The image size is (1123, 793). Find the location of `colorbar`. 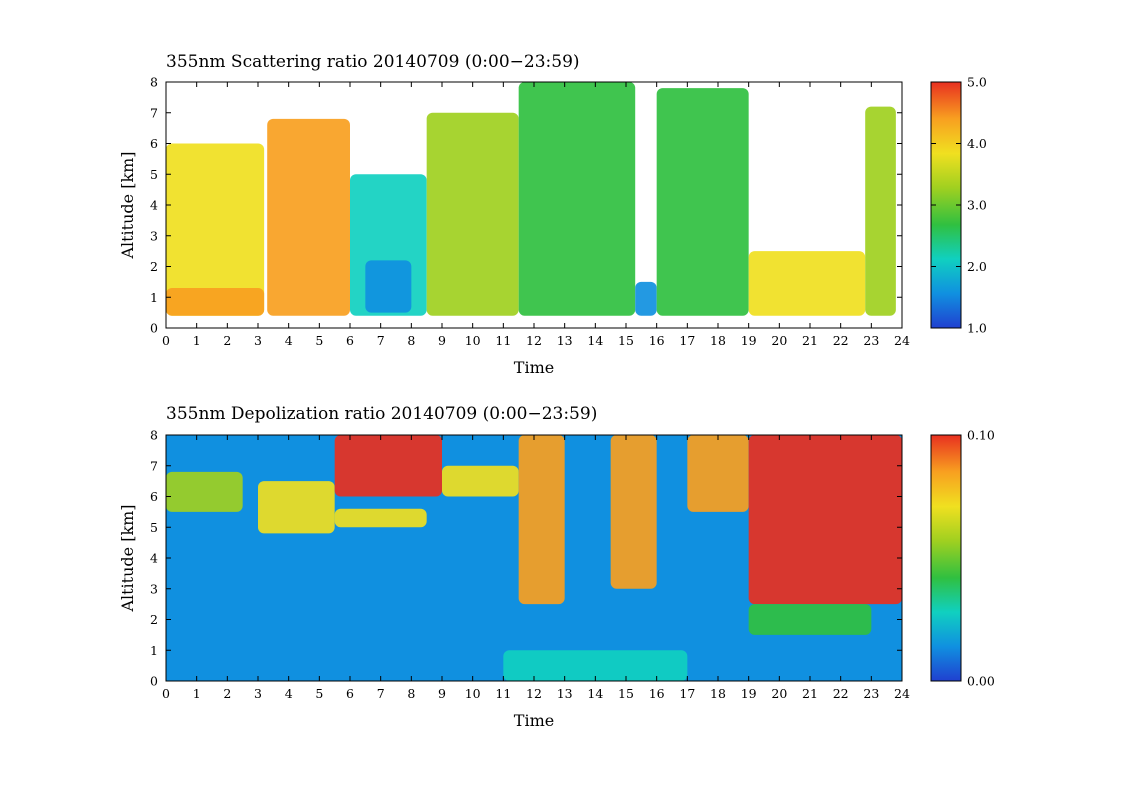

colorbar is located at coordinates (946, 558).